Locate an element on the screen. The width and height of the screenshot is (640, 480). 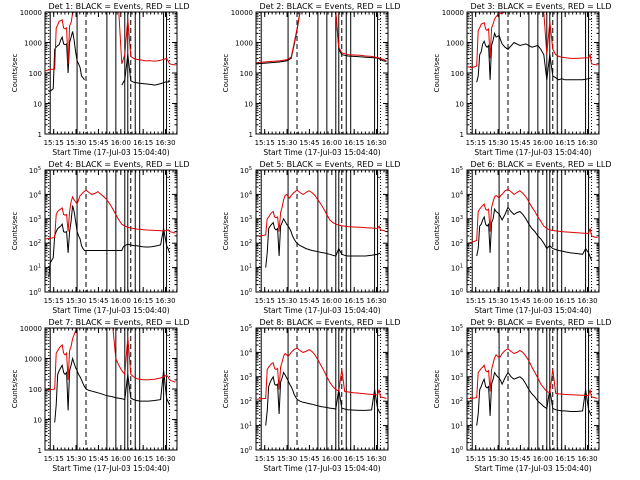
chart-title: Det 3: BLACK = Events, RED = LLD is located at coordinates (541, 6).